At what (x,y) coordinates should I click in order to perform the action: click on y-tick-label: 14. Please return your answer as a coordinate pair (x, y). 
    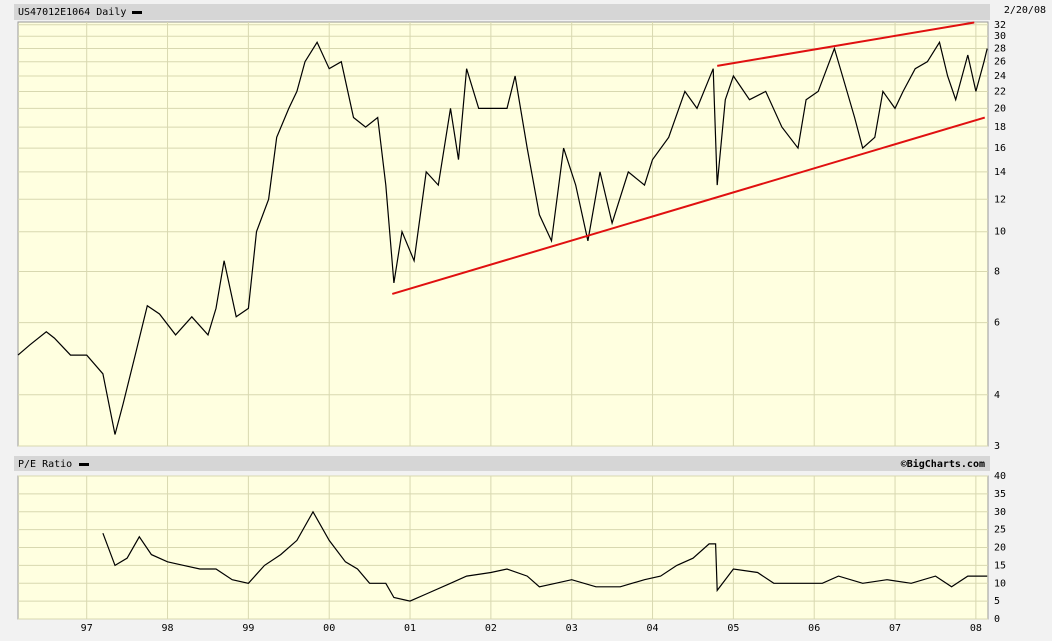
    Looking at the image, I should click on (1000, 172).